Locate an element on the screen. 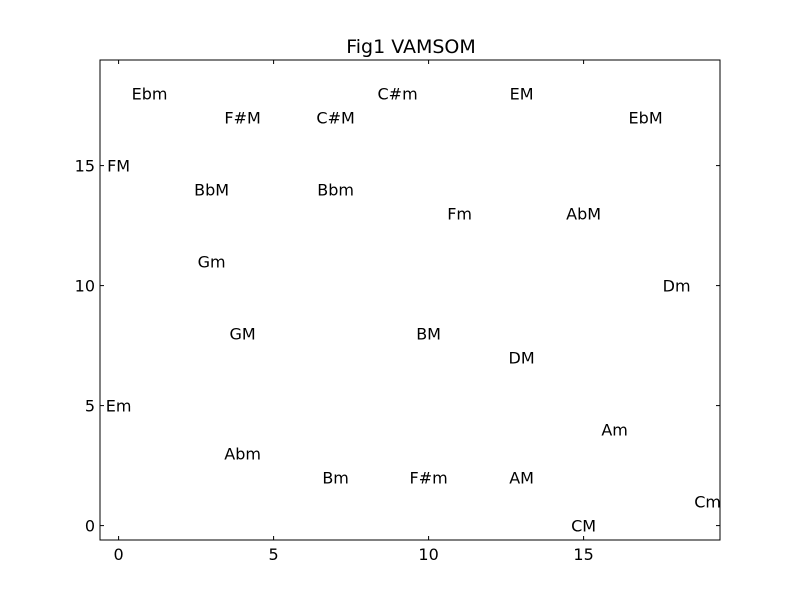 This screenshot has height=600, width=800. point-label: Gm is located at coordinates (212, 262).